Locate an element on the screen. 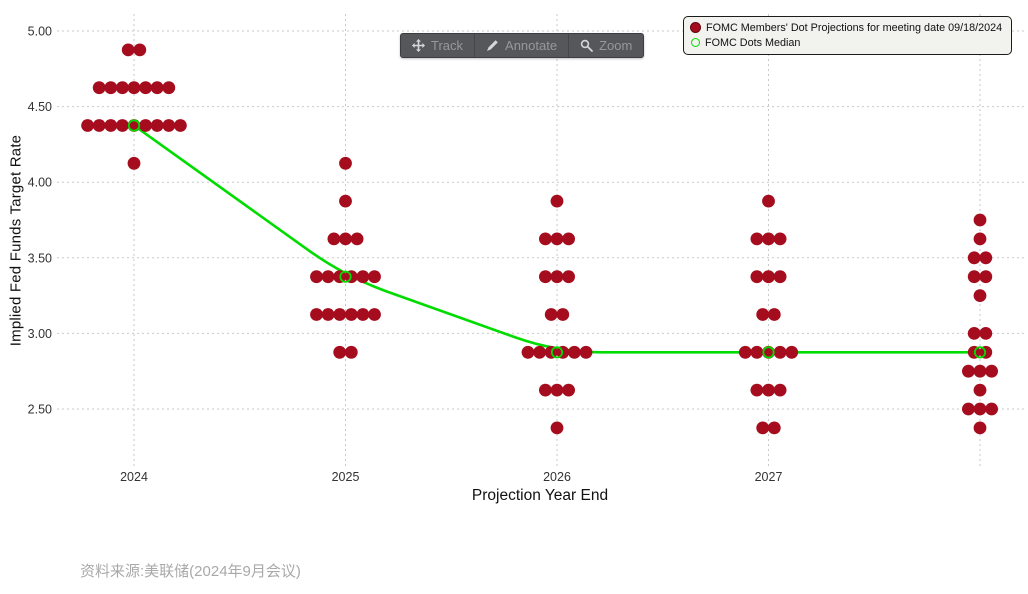 The image size is (1028, 594). y-tick-label: 4.50 is located at coordinates (40, 107).